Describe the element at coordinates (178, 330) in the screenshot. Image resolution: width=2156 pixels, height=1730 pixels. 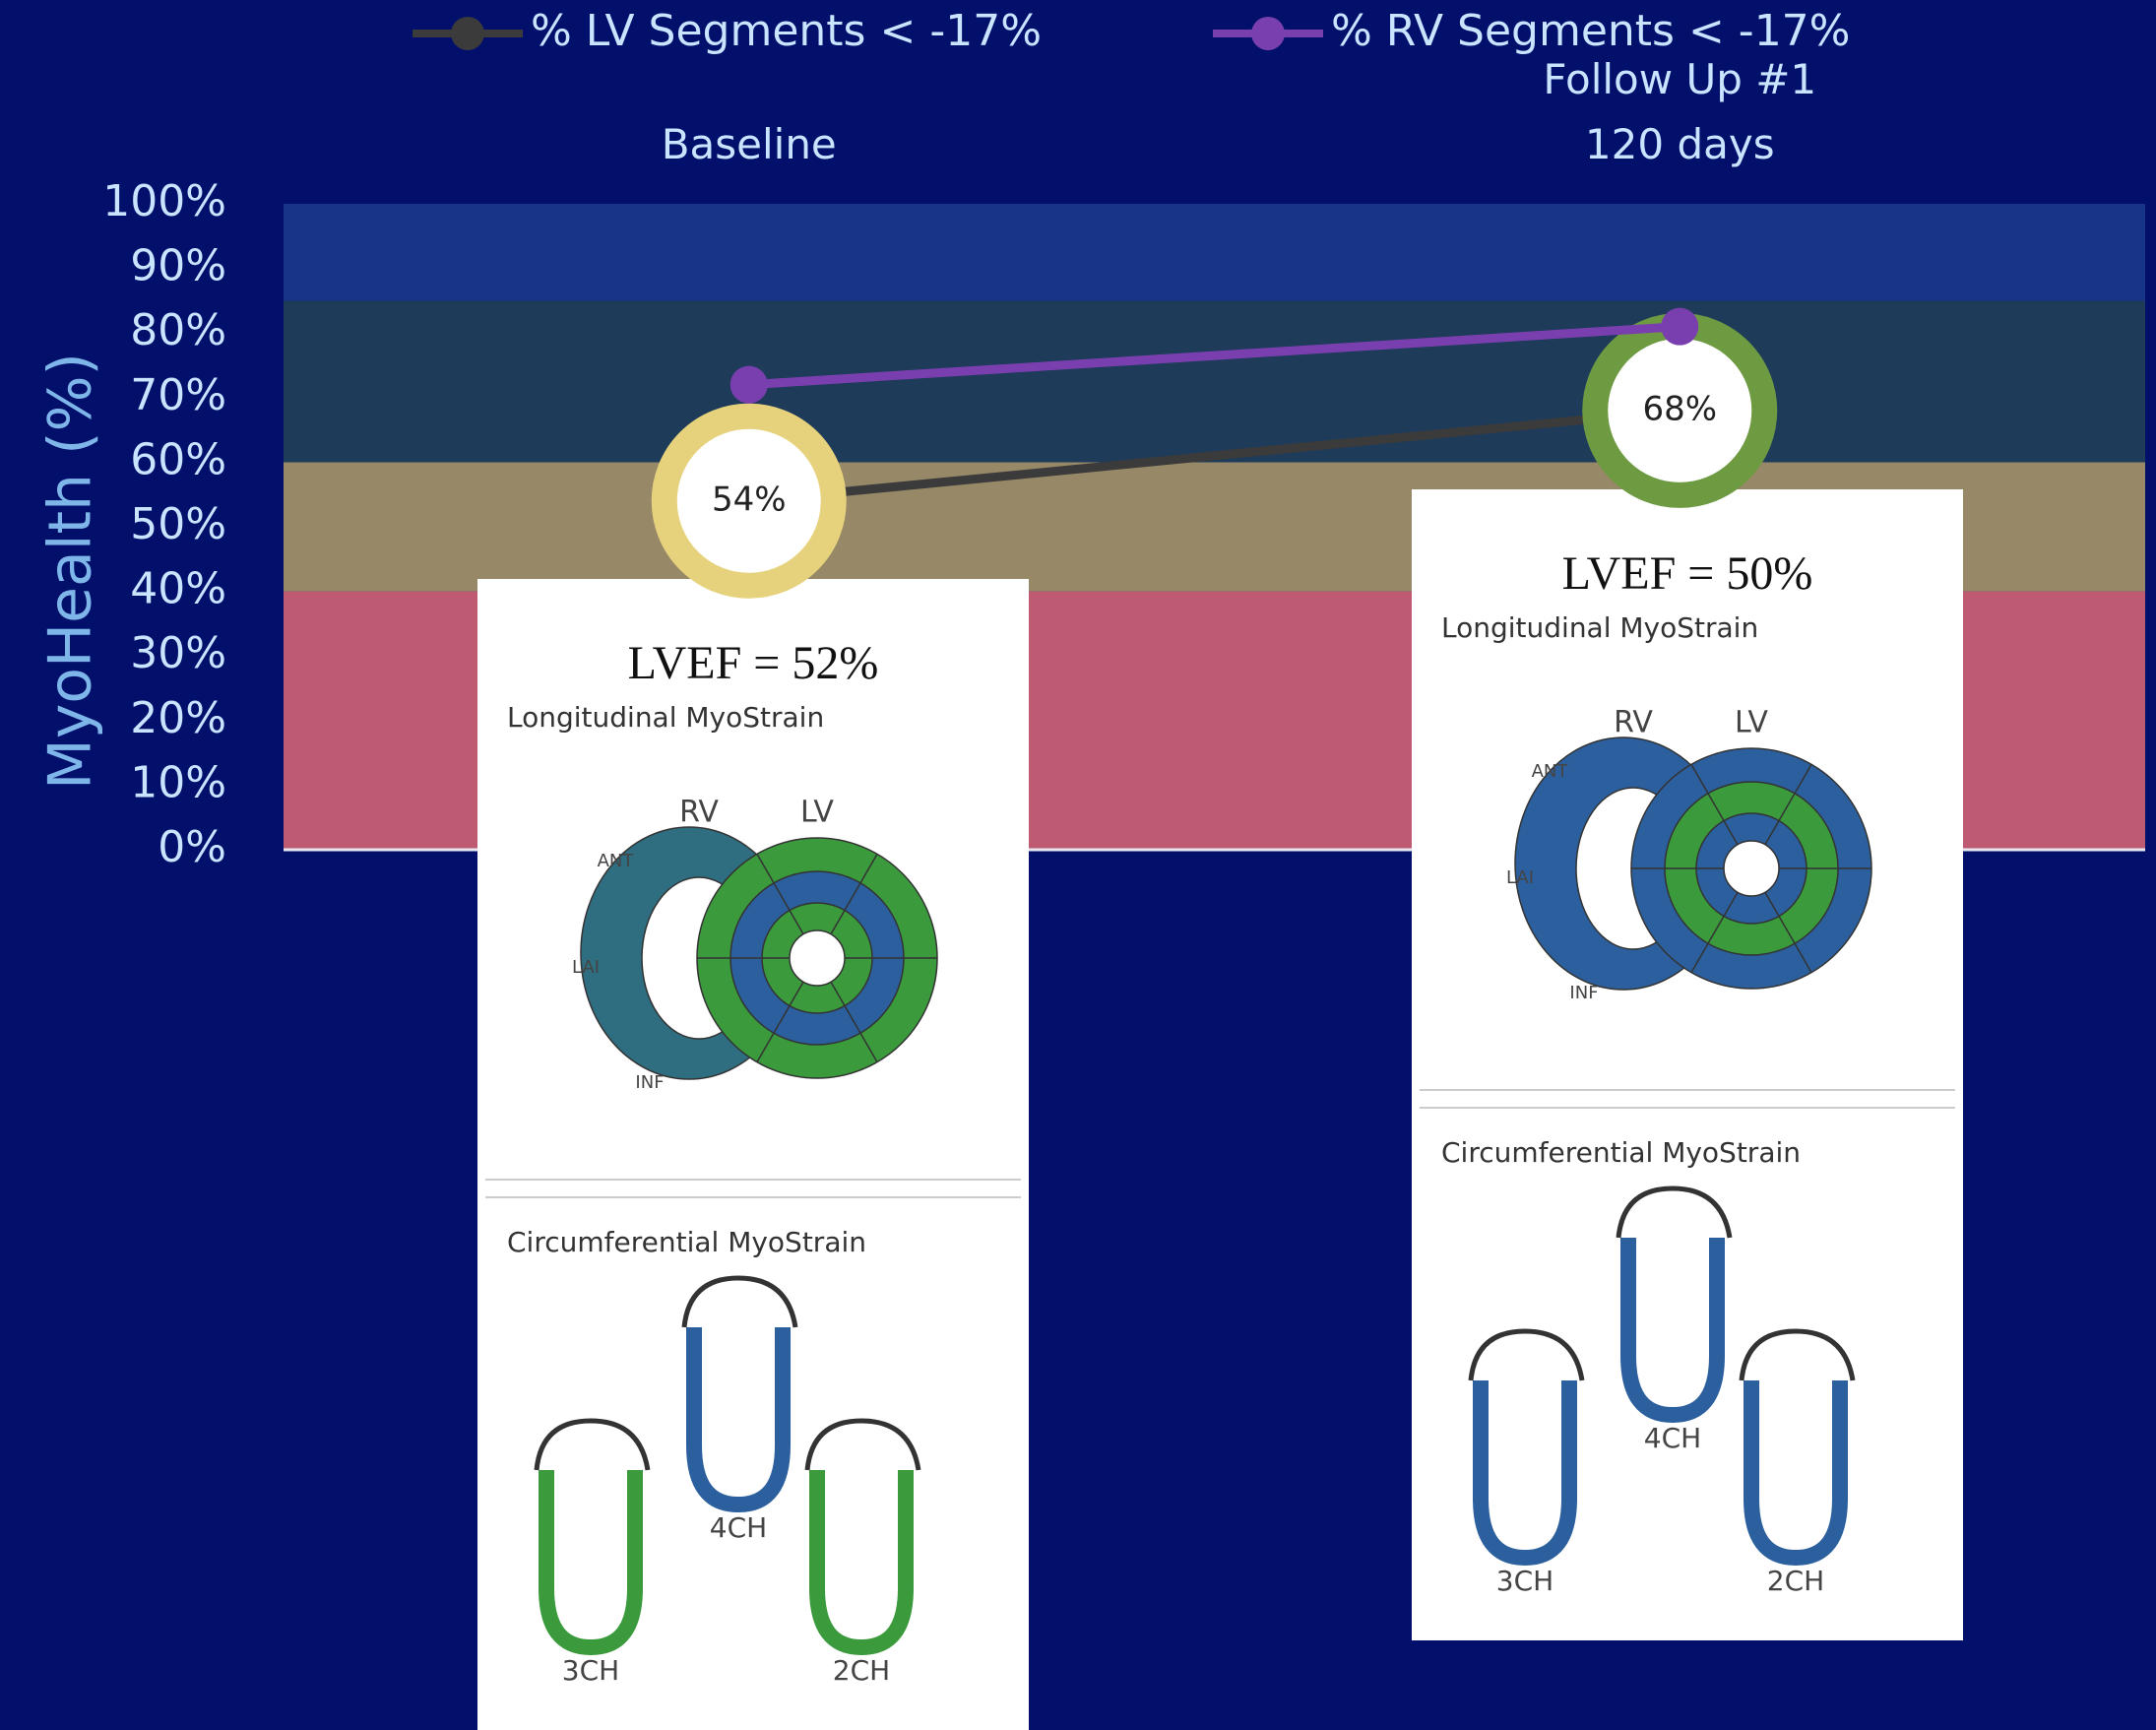
I see `y-tick-label: 80%` at that location.